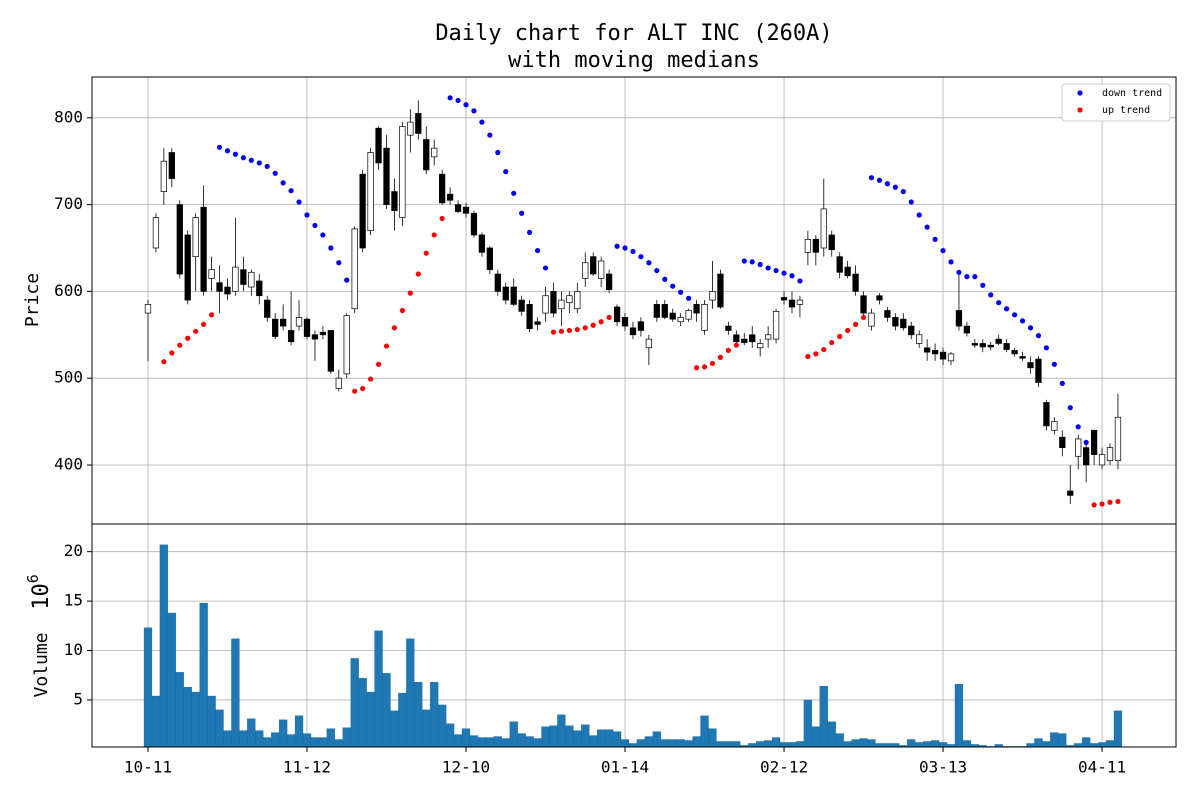 The width and height of the screenshot is (1200, 800). What do you see at coordinates (33, 578) in the screenshot?
I see `offset-exponent: 6` at bounding box center [33, 578].